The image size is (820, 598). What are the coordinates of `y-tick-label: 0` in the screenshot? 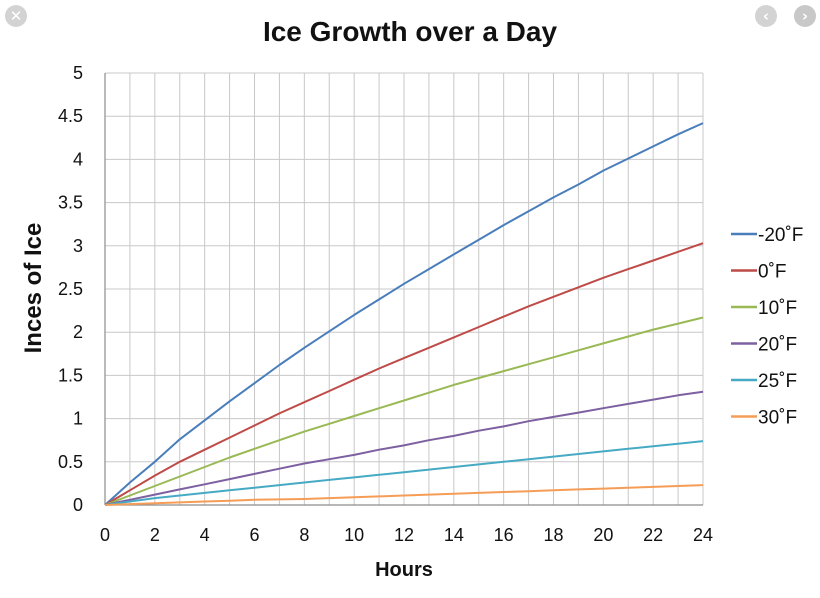 It's located at (78, 505).